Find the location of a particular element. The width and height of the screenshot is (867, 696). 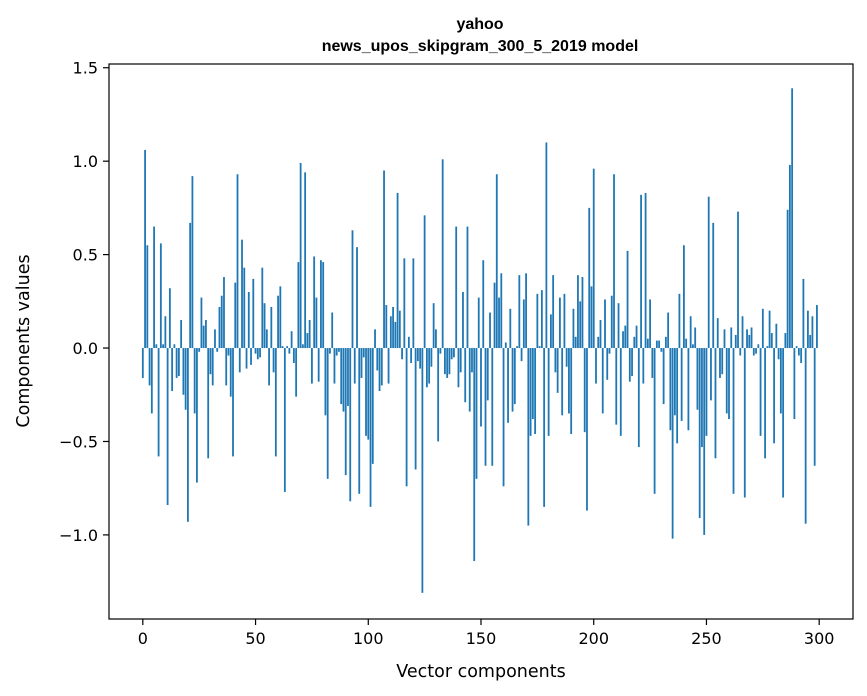

x-axis-label: Vector components is located at coordinates (480, 672).